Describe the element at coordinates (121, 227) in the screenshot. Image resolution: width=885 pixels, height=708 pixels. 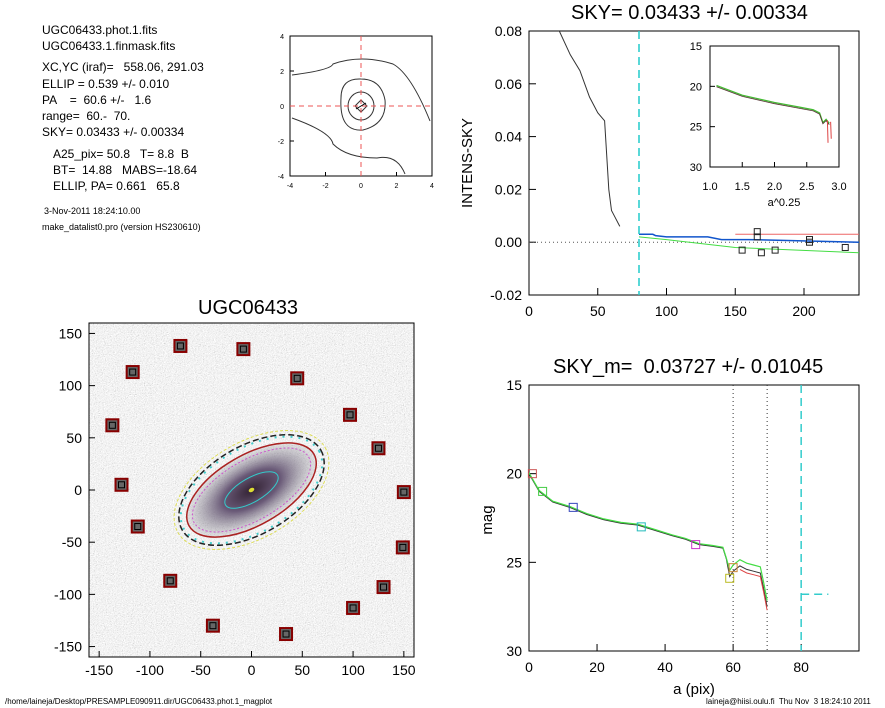
I see `info-program: make_datalist0.pro (version HS230610)` at that location.